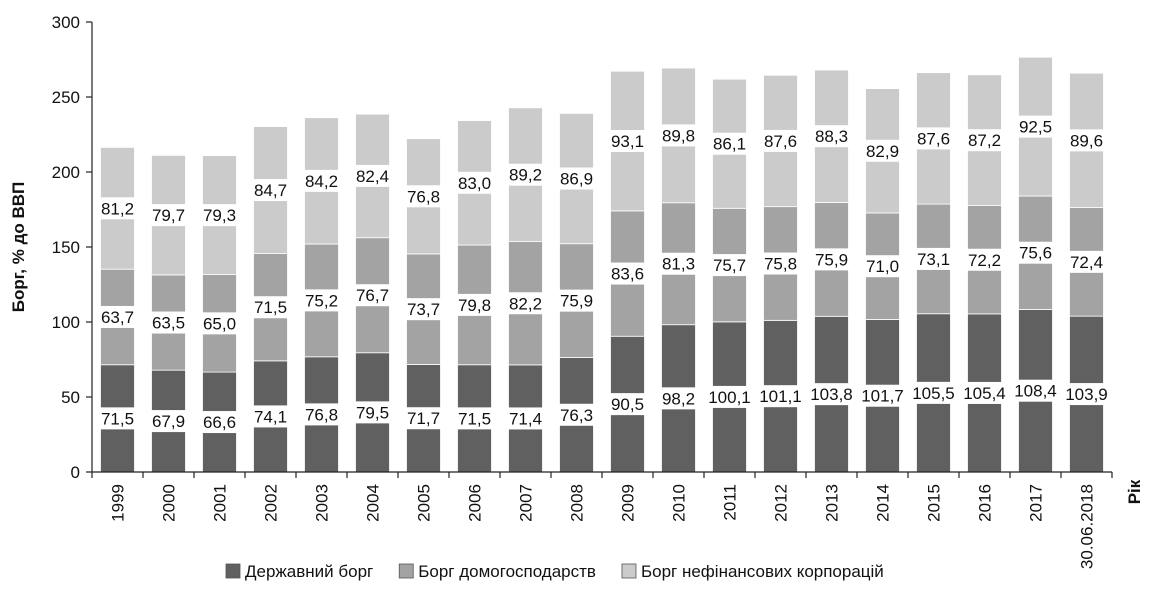 This screenshot has width=1152, height=590. I want to click on x-tick-label: 2003, so click(322, 503).